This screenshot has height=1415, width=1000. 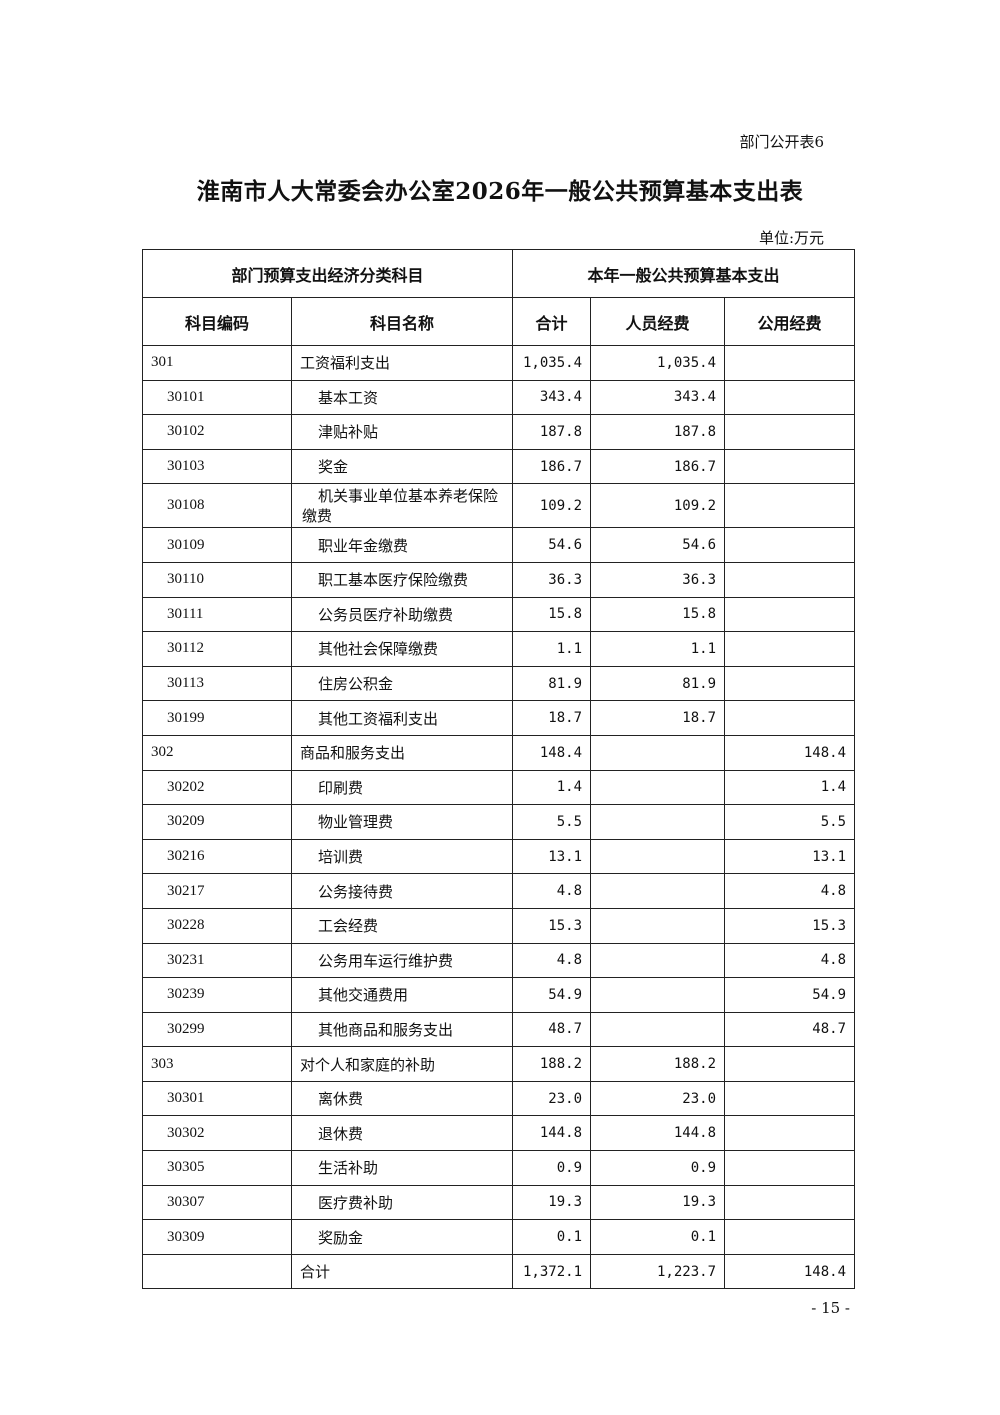 What do you see at coordinates (499, 506) in the screenshot?
I see `table-row: 30108 机关事业单位基本养老保险缴费 109.2 109.2` at bounding box center [499, 506].